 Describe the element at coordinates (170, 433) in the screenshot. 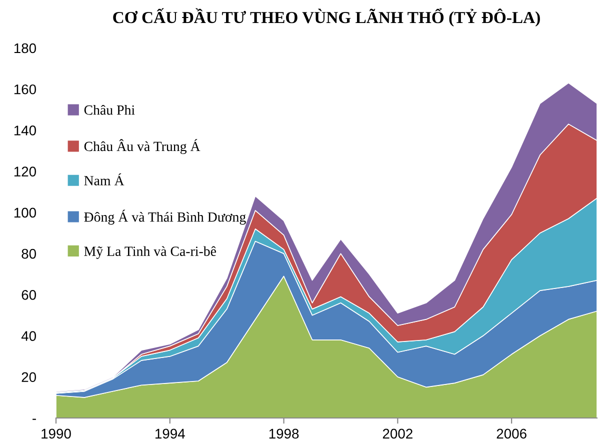

I see `x-tick-label: 1994` at that location.